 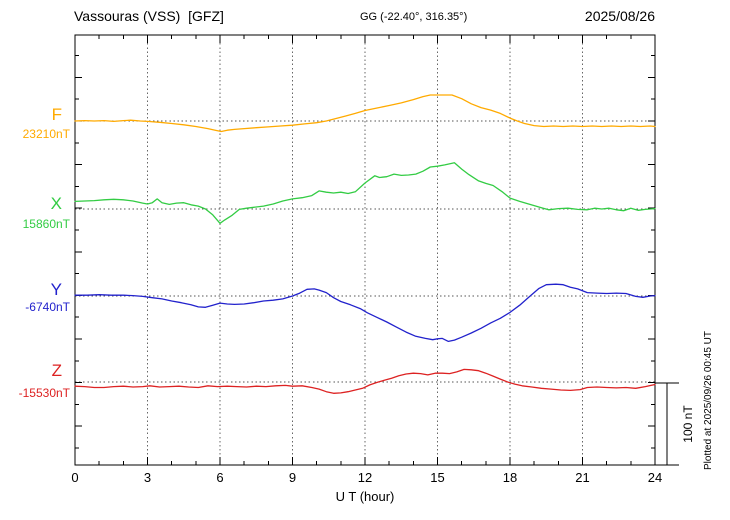 I want to click on channel-baseline-x: 15860nT, so click(x=46, y=224).